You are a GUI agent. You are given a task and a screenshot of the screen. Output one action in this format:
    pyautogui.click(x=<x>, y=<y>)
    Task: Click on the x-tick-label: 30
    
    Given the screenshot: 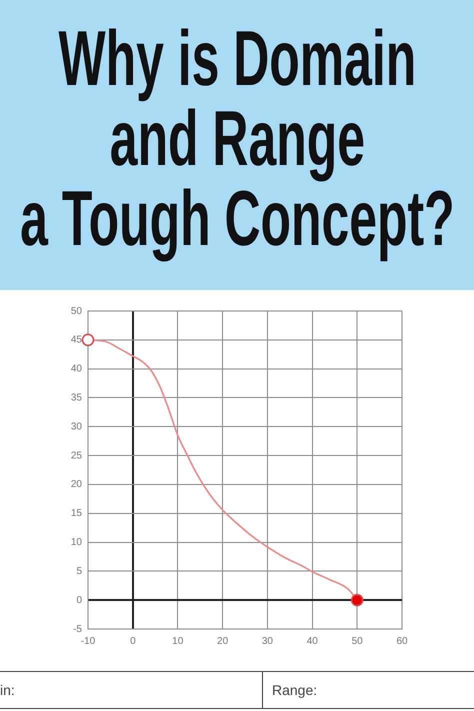 What is the action you would take?
    pyautogui.click(x=268, y=641)
    